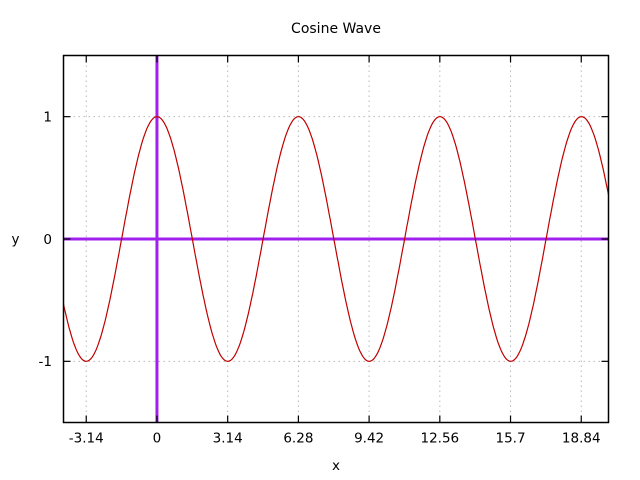 Image resolution: width=640 pixels, height=480 pixels. Describe the element at coordinates (369, 439) in the screenshot. I see `x-tick-label: 9.42` at that location.